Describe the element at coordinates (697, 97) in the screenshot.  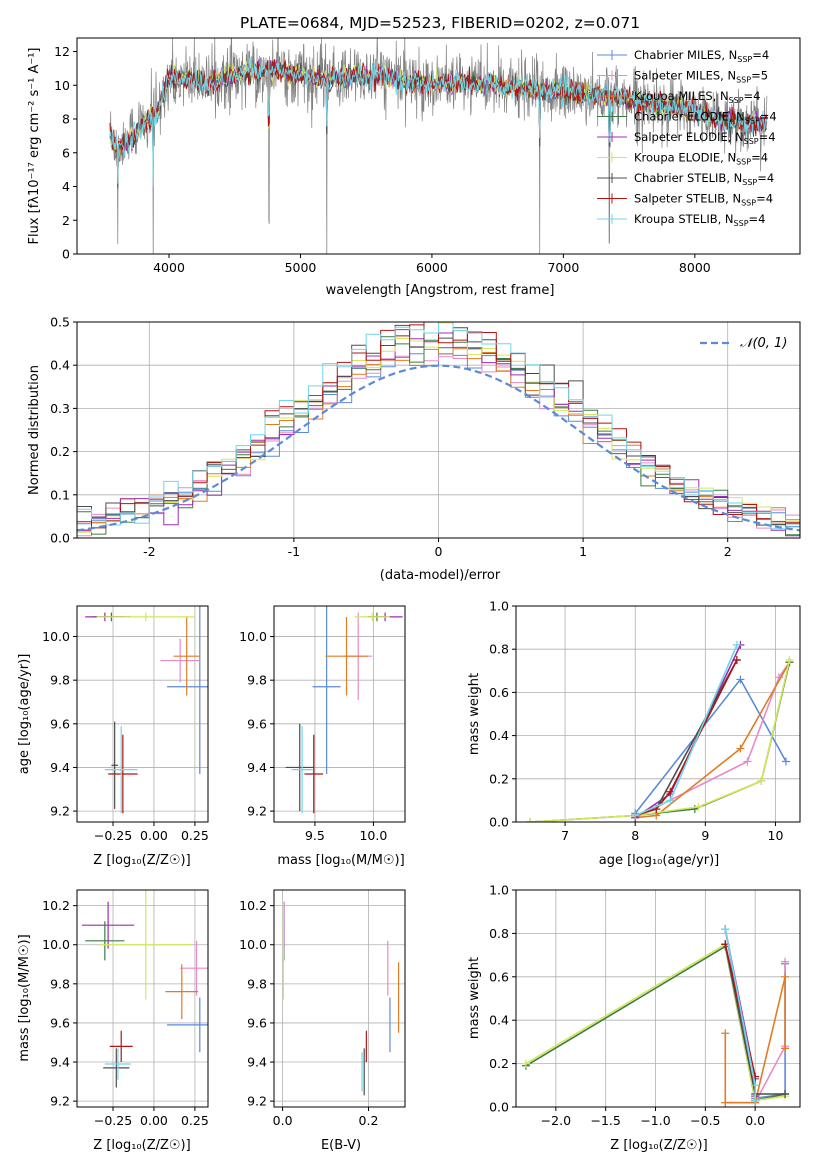
I see `legend-label: Kroupa MILES, NSSP=4` at that location.